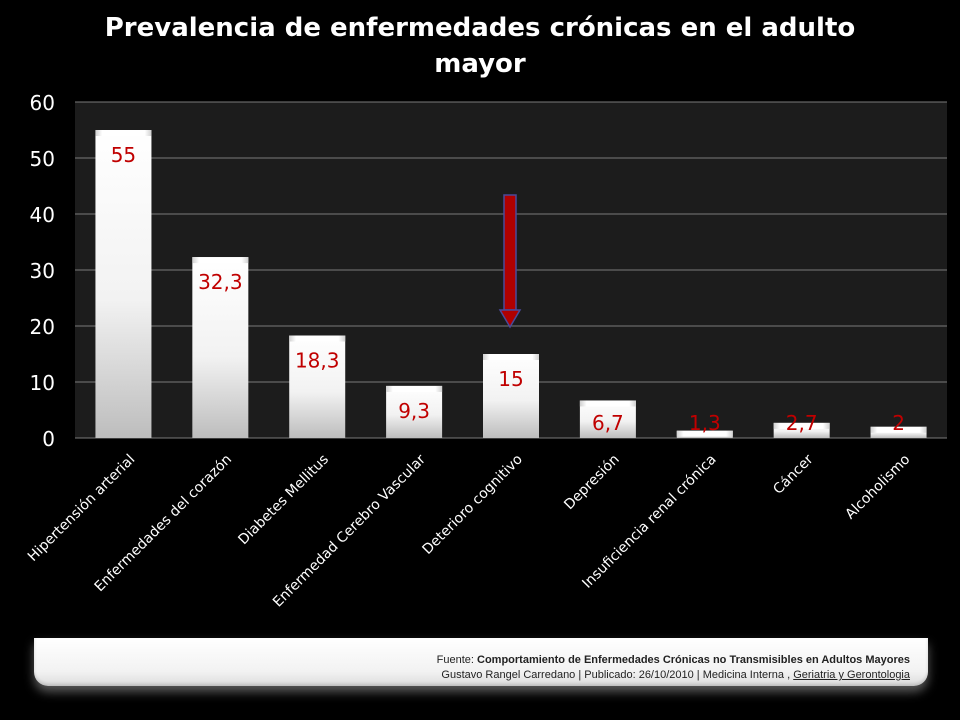  I want to click on data-label: 1,3, so click(705, 423).